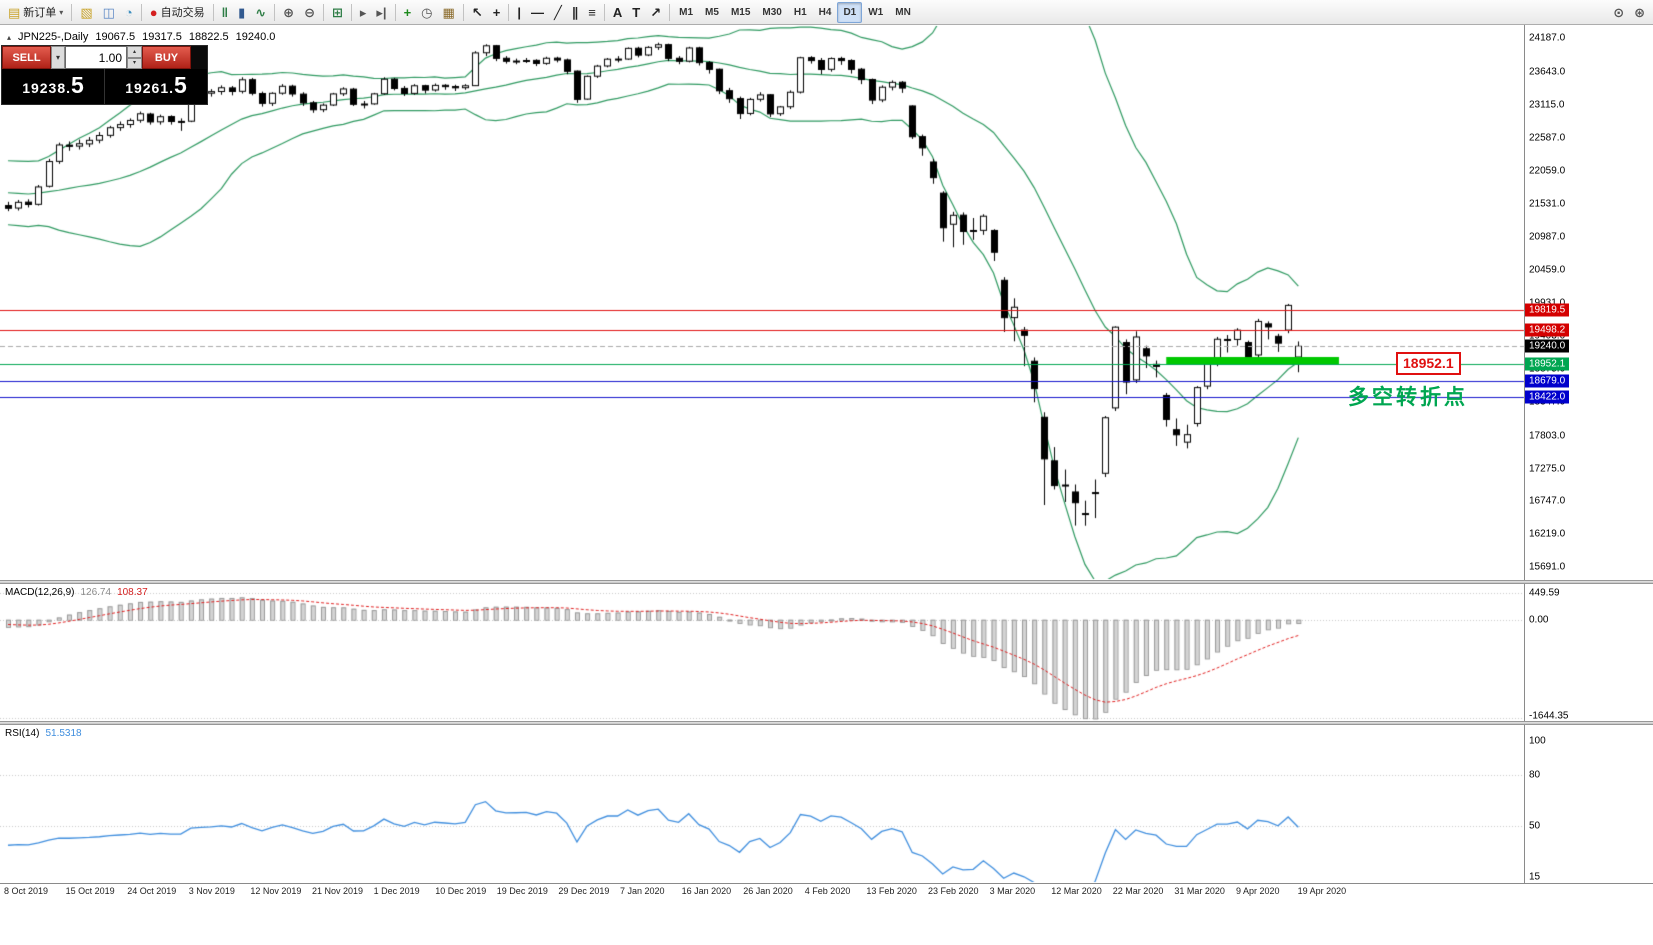 The image size is (1653, 945). I want to click on candlestick-chart-button: ▮, so click(241, 12).